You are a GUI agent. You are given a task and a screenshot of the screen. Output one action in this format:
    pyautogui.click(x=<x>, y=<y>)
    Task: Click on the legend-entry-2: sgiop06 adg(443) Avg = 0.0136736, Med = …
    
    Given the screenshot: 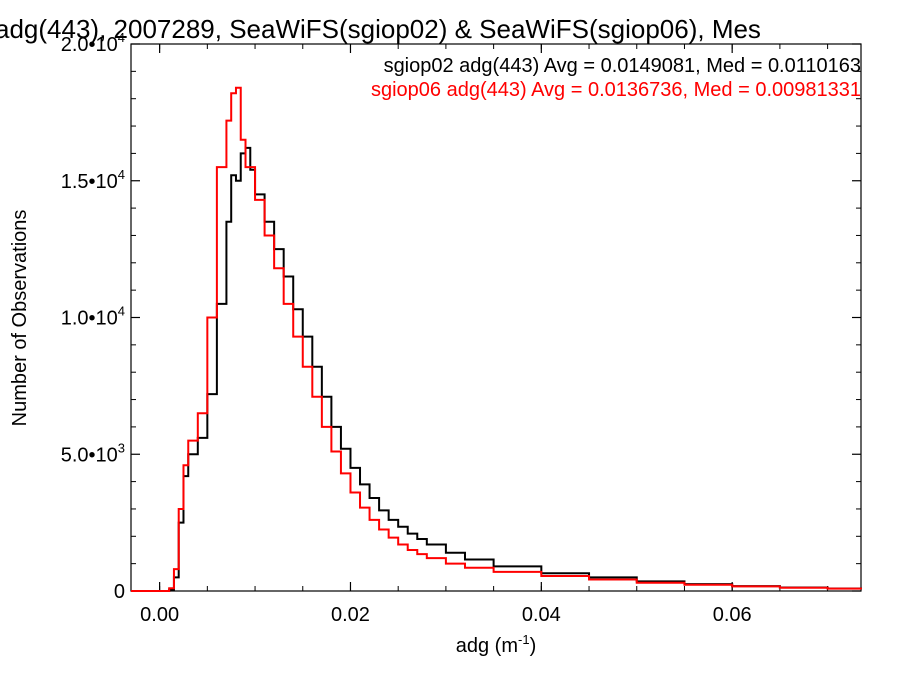 What is the action you would take?
    pyautogui.click(x=616, y=90)
    